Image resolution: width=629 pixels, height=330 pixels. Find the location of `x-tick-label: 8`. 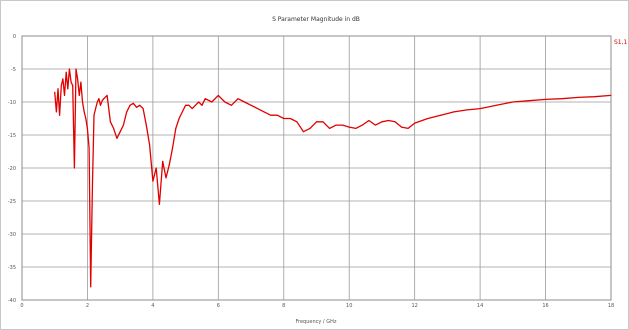

x-tick-label: 8 is located at coordinates (283, 306).